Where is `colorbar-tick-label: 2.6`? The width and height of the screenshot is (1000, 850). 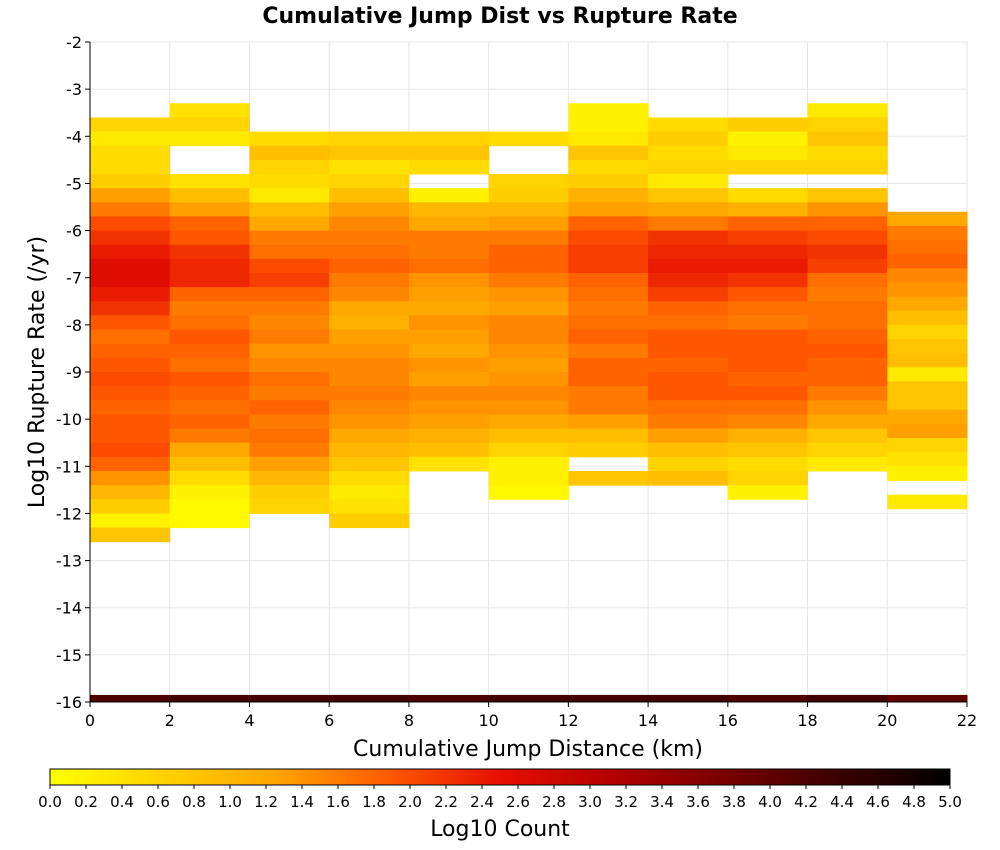
colorbar-tick-label: 2.6 is located at coordinates (518, 802).